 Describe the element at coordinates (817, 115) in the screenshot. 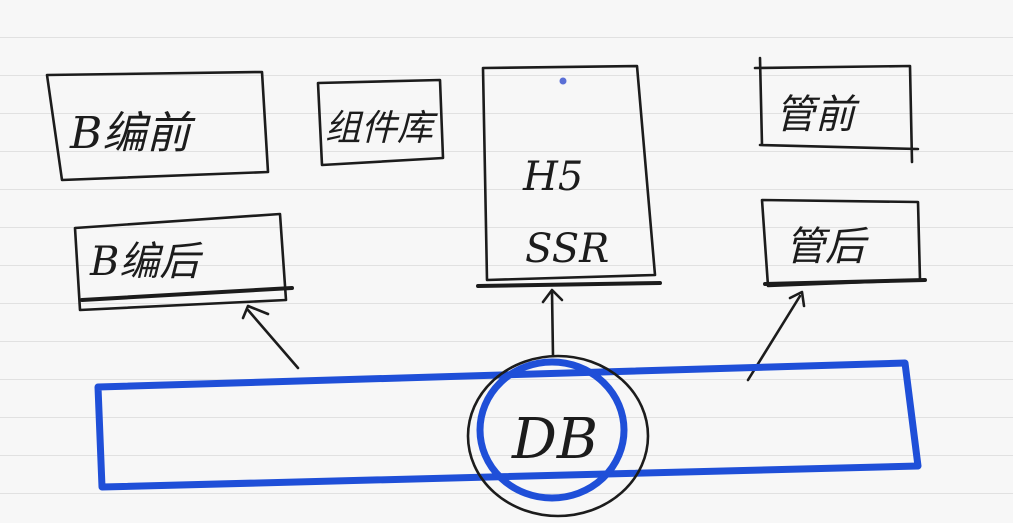

I see `label-admin-front: 管前` at that location.